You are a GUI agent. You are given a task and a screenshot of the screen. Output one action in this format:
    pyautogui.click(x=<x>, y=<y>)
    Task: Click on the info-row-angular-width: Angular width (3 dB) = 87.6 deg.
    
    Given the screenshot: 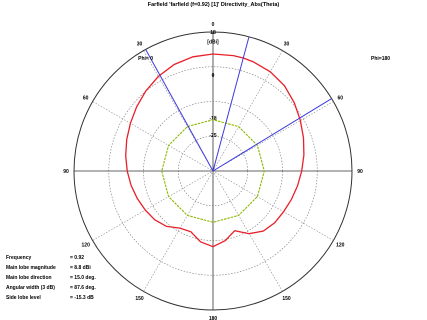 What is the action you would take?
    pyautogui.click(x=51, y=288)
    